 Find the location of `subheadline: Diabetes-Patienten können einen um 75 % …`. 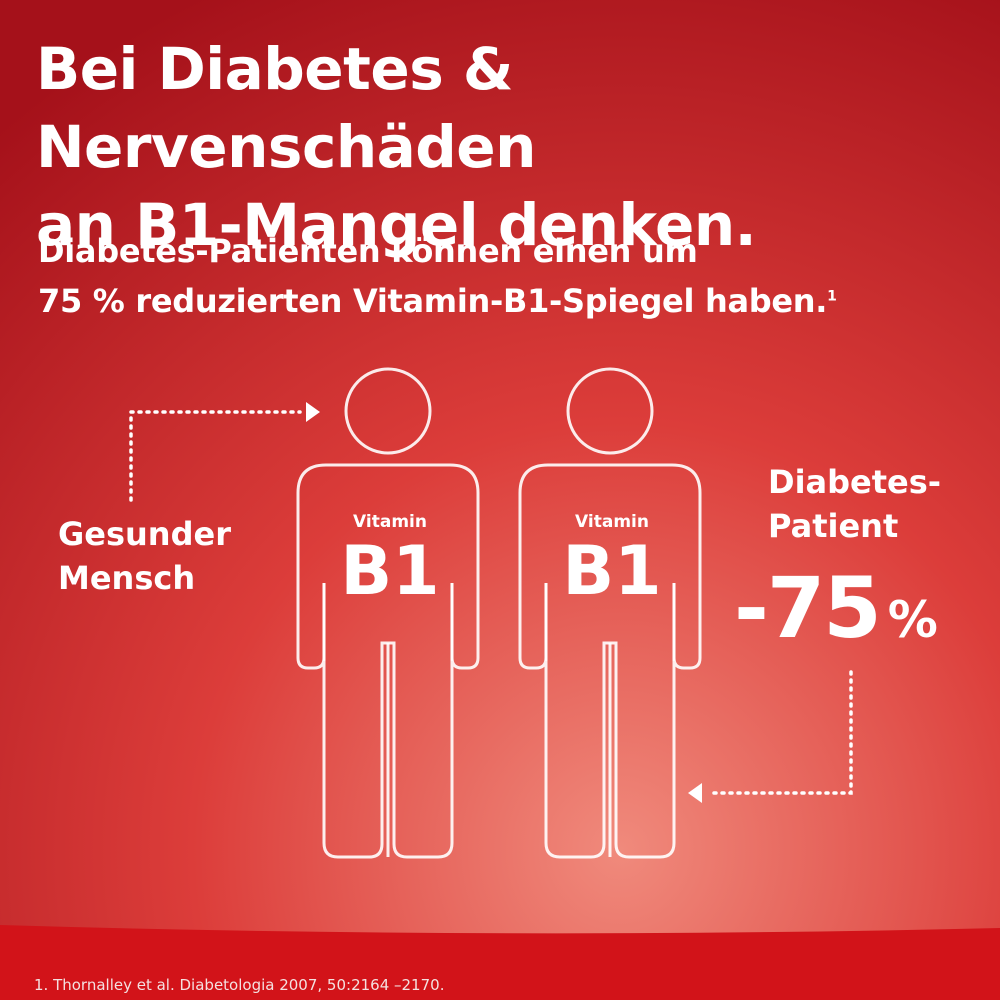

subheadline: Diabetes-Patienten können einen um 75 % … is located at coordinates (508, 276).